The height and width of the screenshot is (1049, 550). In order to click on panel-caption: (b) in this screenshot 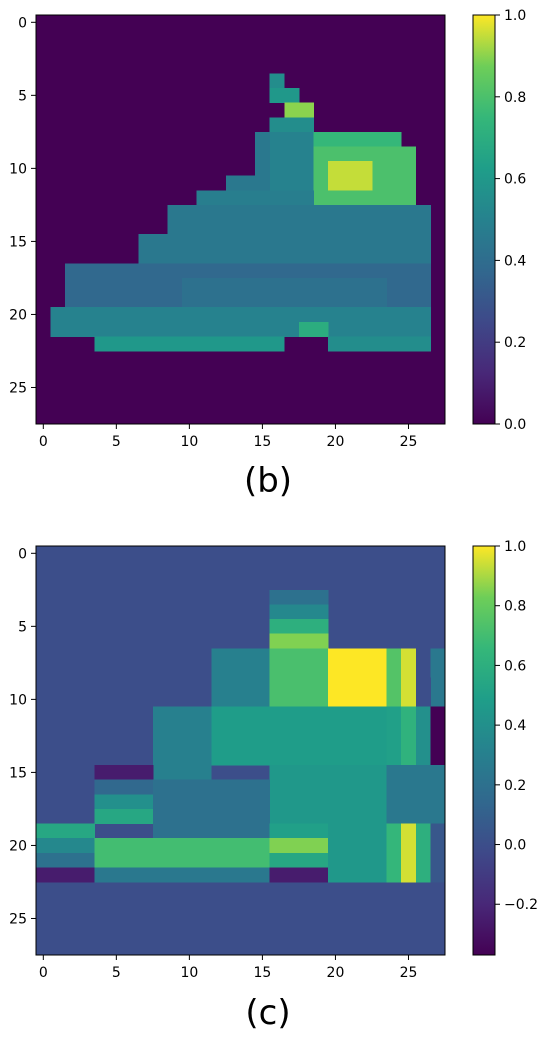, I will do `click(268, 481)`.